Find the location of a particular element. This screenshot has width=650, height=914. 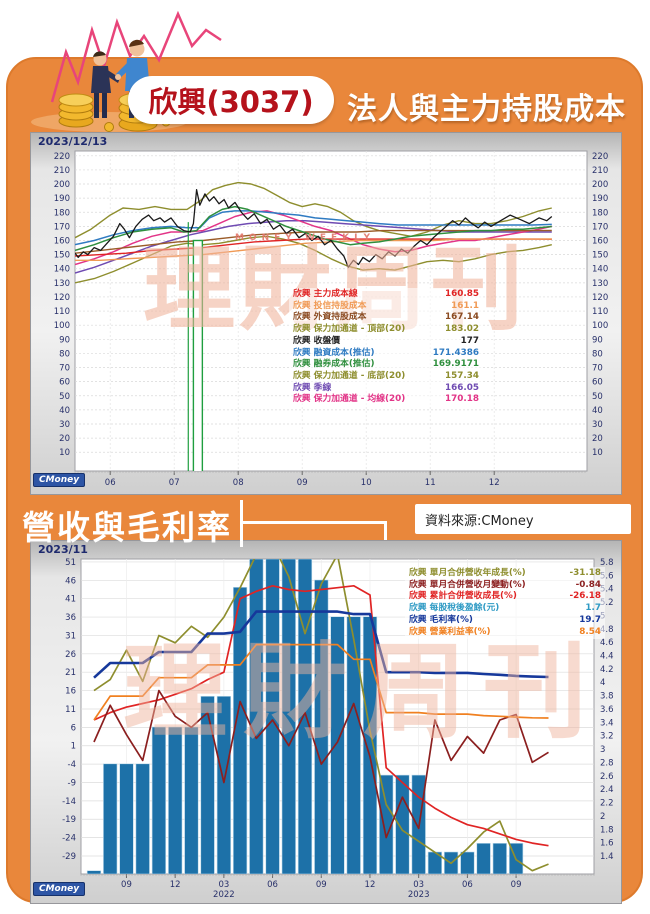

legend-item: 欣興 外資持股成本 167.14 is located at coordinates (386, 317).